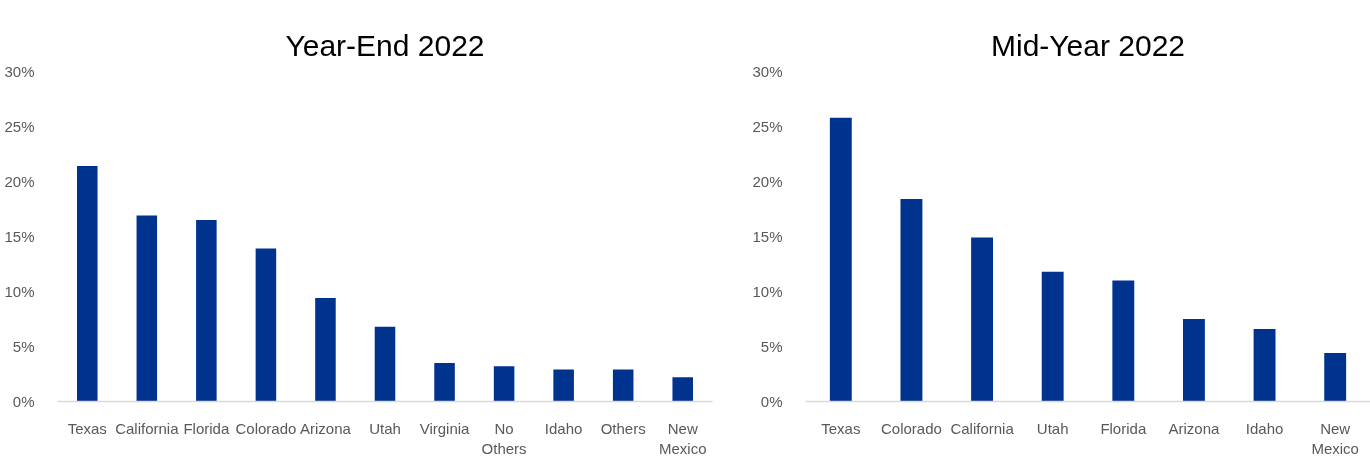 The image size is (1370, 459). Describe the element at coordinates (504, 438) in the screenshot. I see `x-tick-label: No Others` at that location.